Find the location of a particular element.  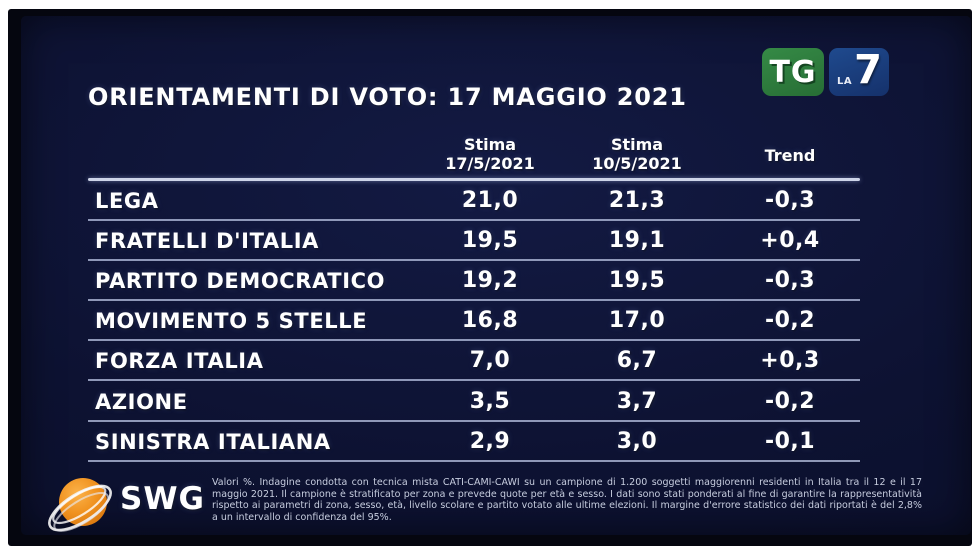

table-row: AZIONE 3,5 3,7 -0,2 is located at coordinates (474, 402).